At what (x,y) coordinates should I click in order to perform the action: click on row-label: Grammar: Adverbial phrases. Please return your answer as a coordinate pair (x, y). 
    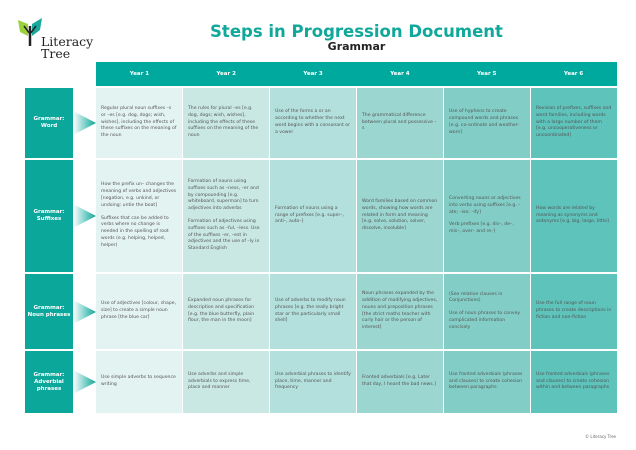
    Looking at the image, I should click on (49, 382).